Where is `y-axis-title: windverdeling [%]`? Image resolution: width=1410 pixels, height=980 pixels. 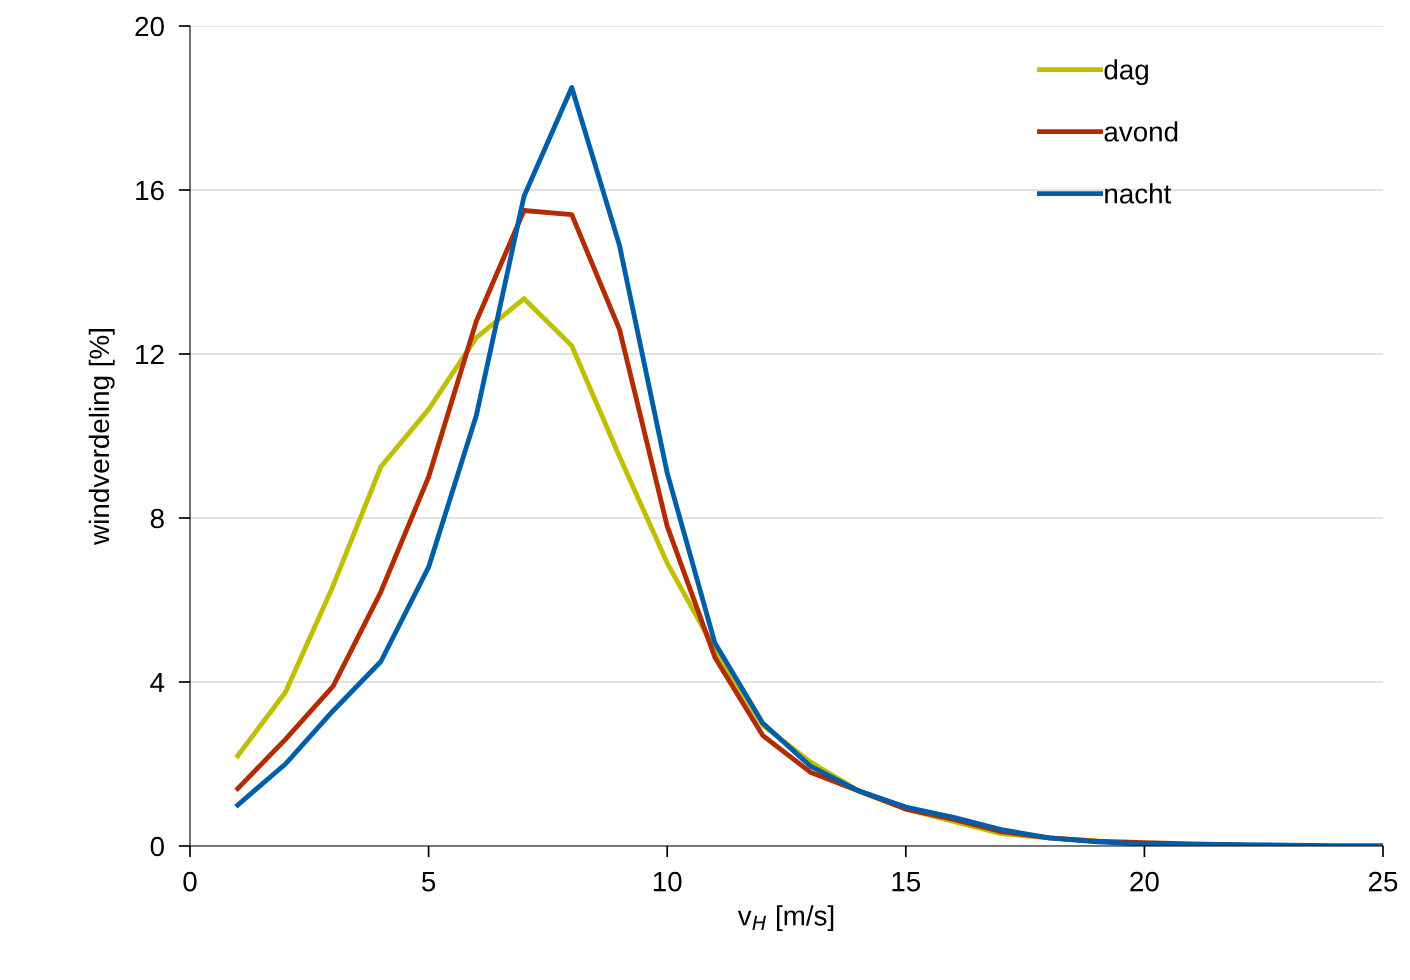 y-axis-title: windverdeling [%] is located at coordinates (101, 437).